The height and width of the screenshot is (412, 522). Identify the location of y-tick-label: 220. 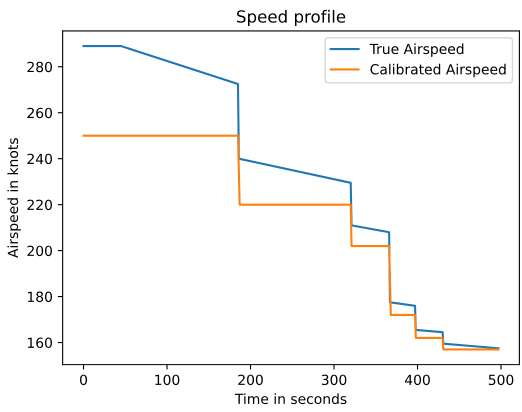
(39, 205).